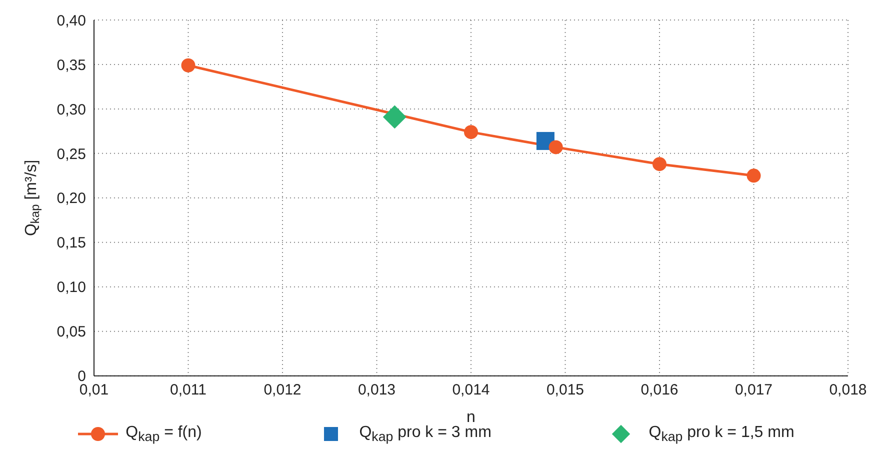 This screenshot has width=887, height=455. What do you see at coordinates (71, 332) in the screenshot?
I see `y-tick-label: 0,05` at bounding box center [71, 332].